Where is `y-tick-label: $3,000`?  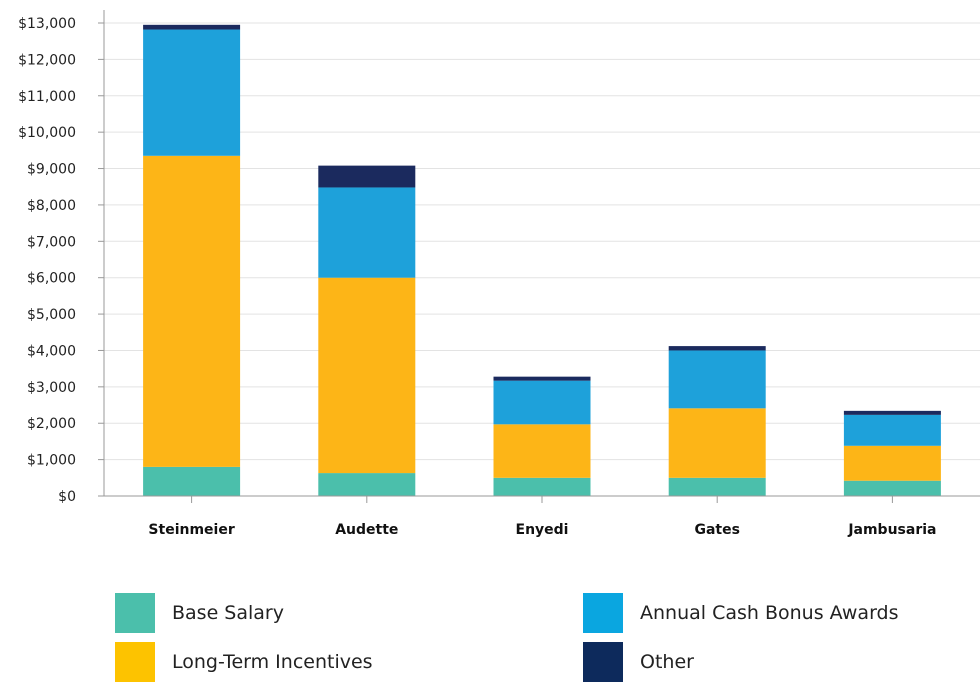 y-tick-label: $3,000 is located at coordinates (51, 388).